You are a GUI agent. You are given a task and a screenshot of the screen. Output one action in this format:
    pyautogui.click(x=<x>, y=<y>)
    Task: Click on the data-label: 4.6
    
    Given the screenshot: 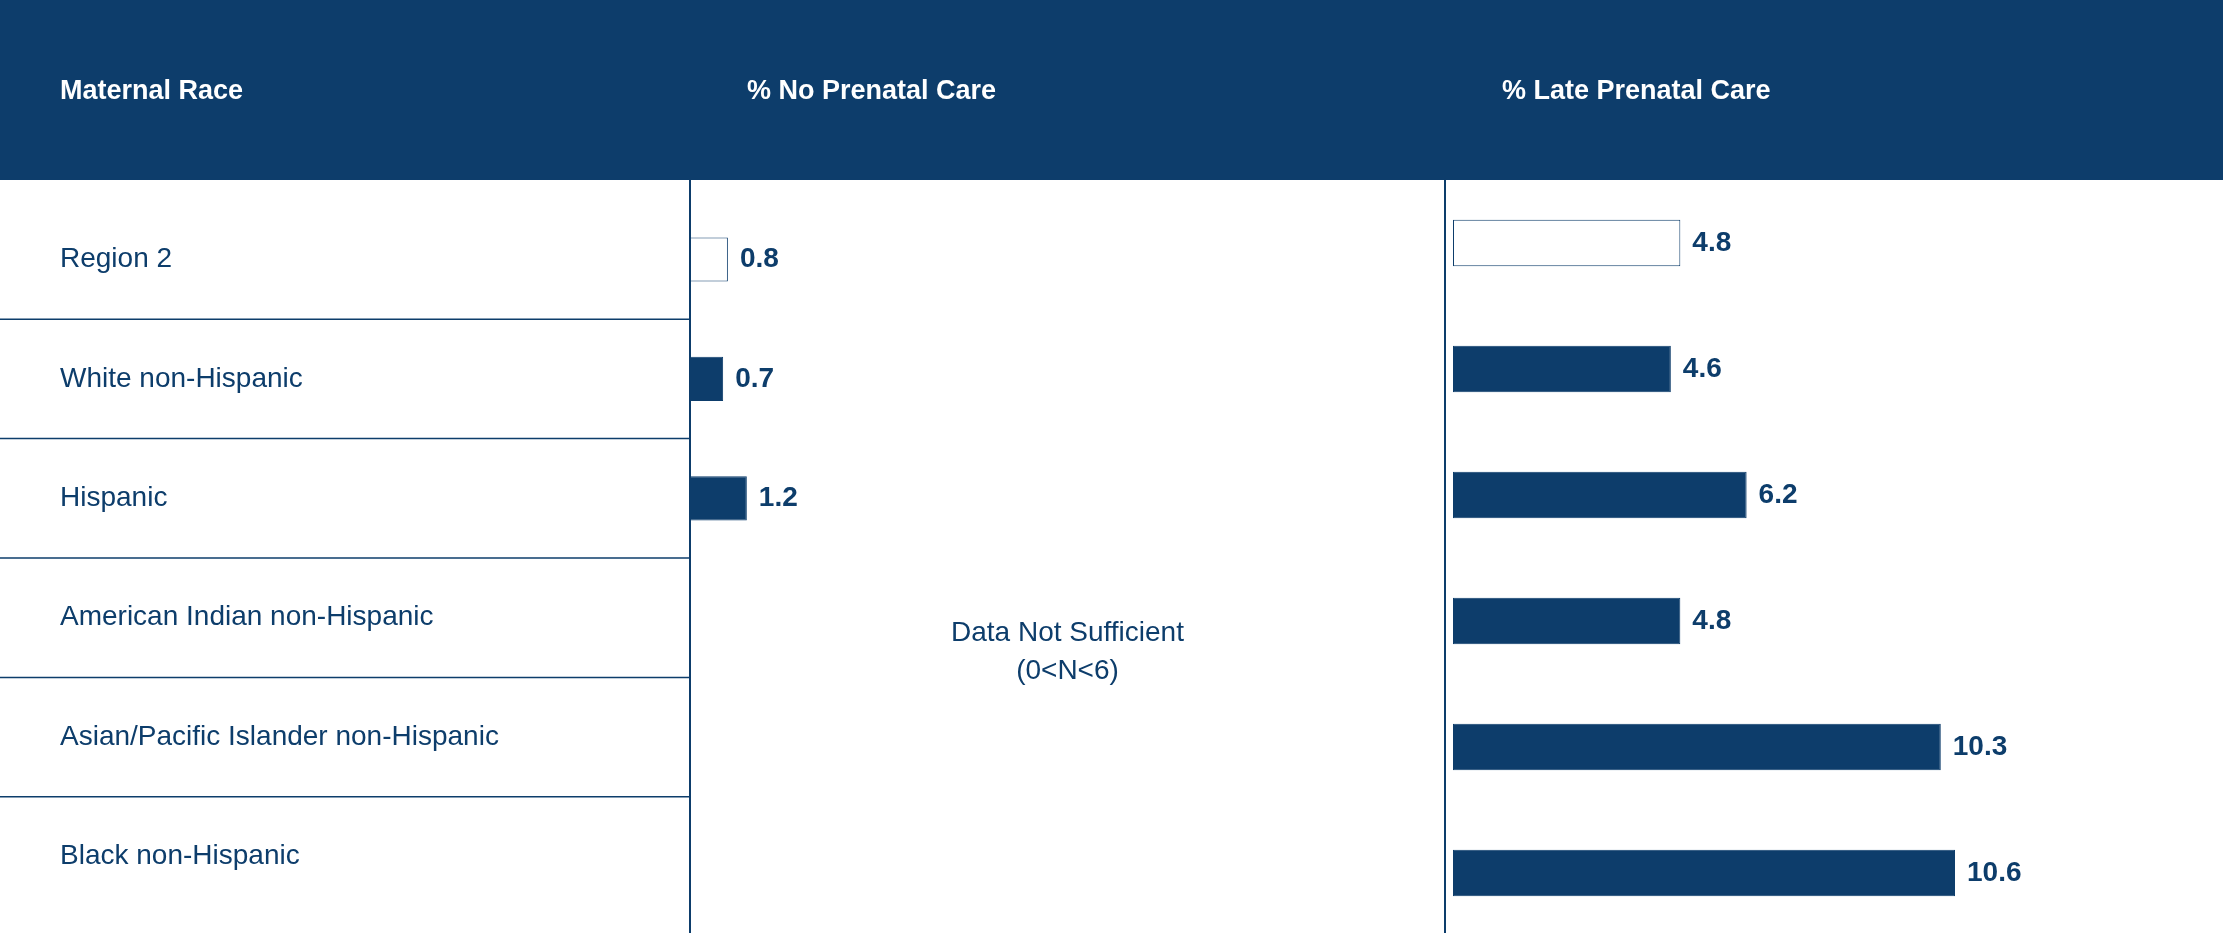 What is the action you would take?
    pyautogui.click(x=1702, y=367)
    